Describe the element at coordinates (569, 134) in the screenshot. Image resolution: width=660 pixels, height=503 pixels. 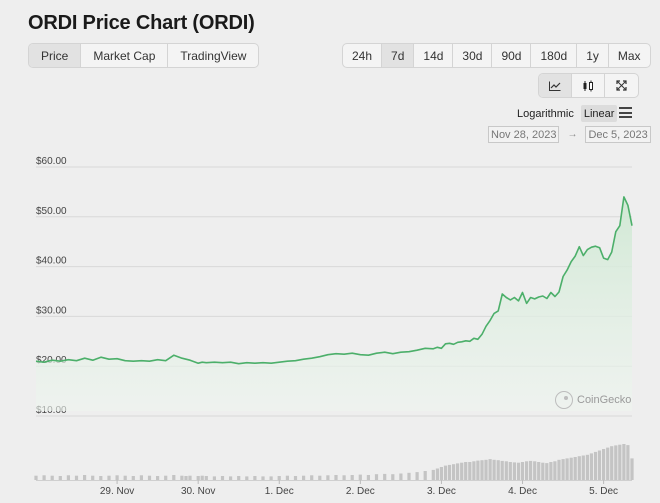
I see `date-range: Nov 28, 2023 → Dec 5, 2023` at that location.